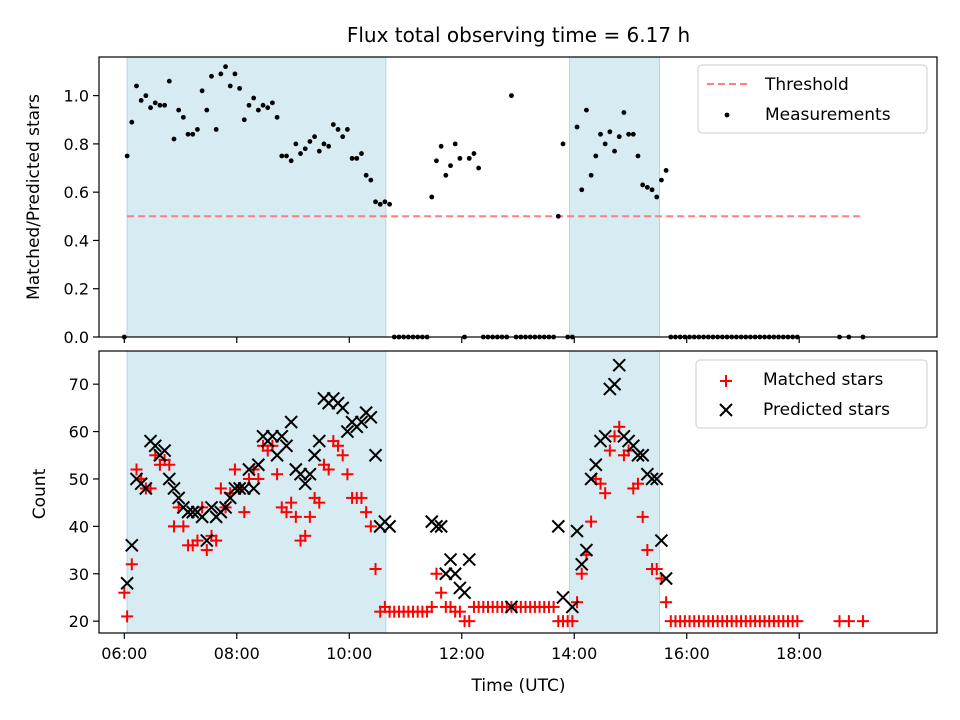 The width and height of the screenshot is (960, 720). I want to click on bottom-y-axis-label: Count, so click(40, 493).